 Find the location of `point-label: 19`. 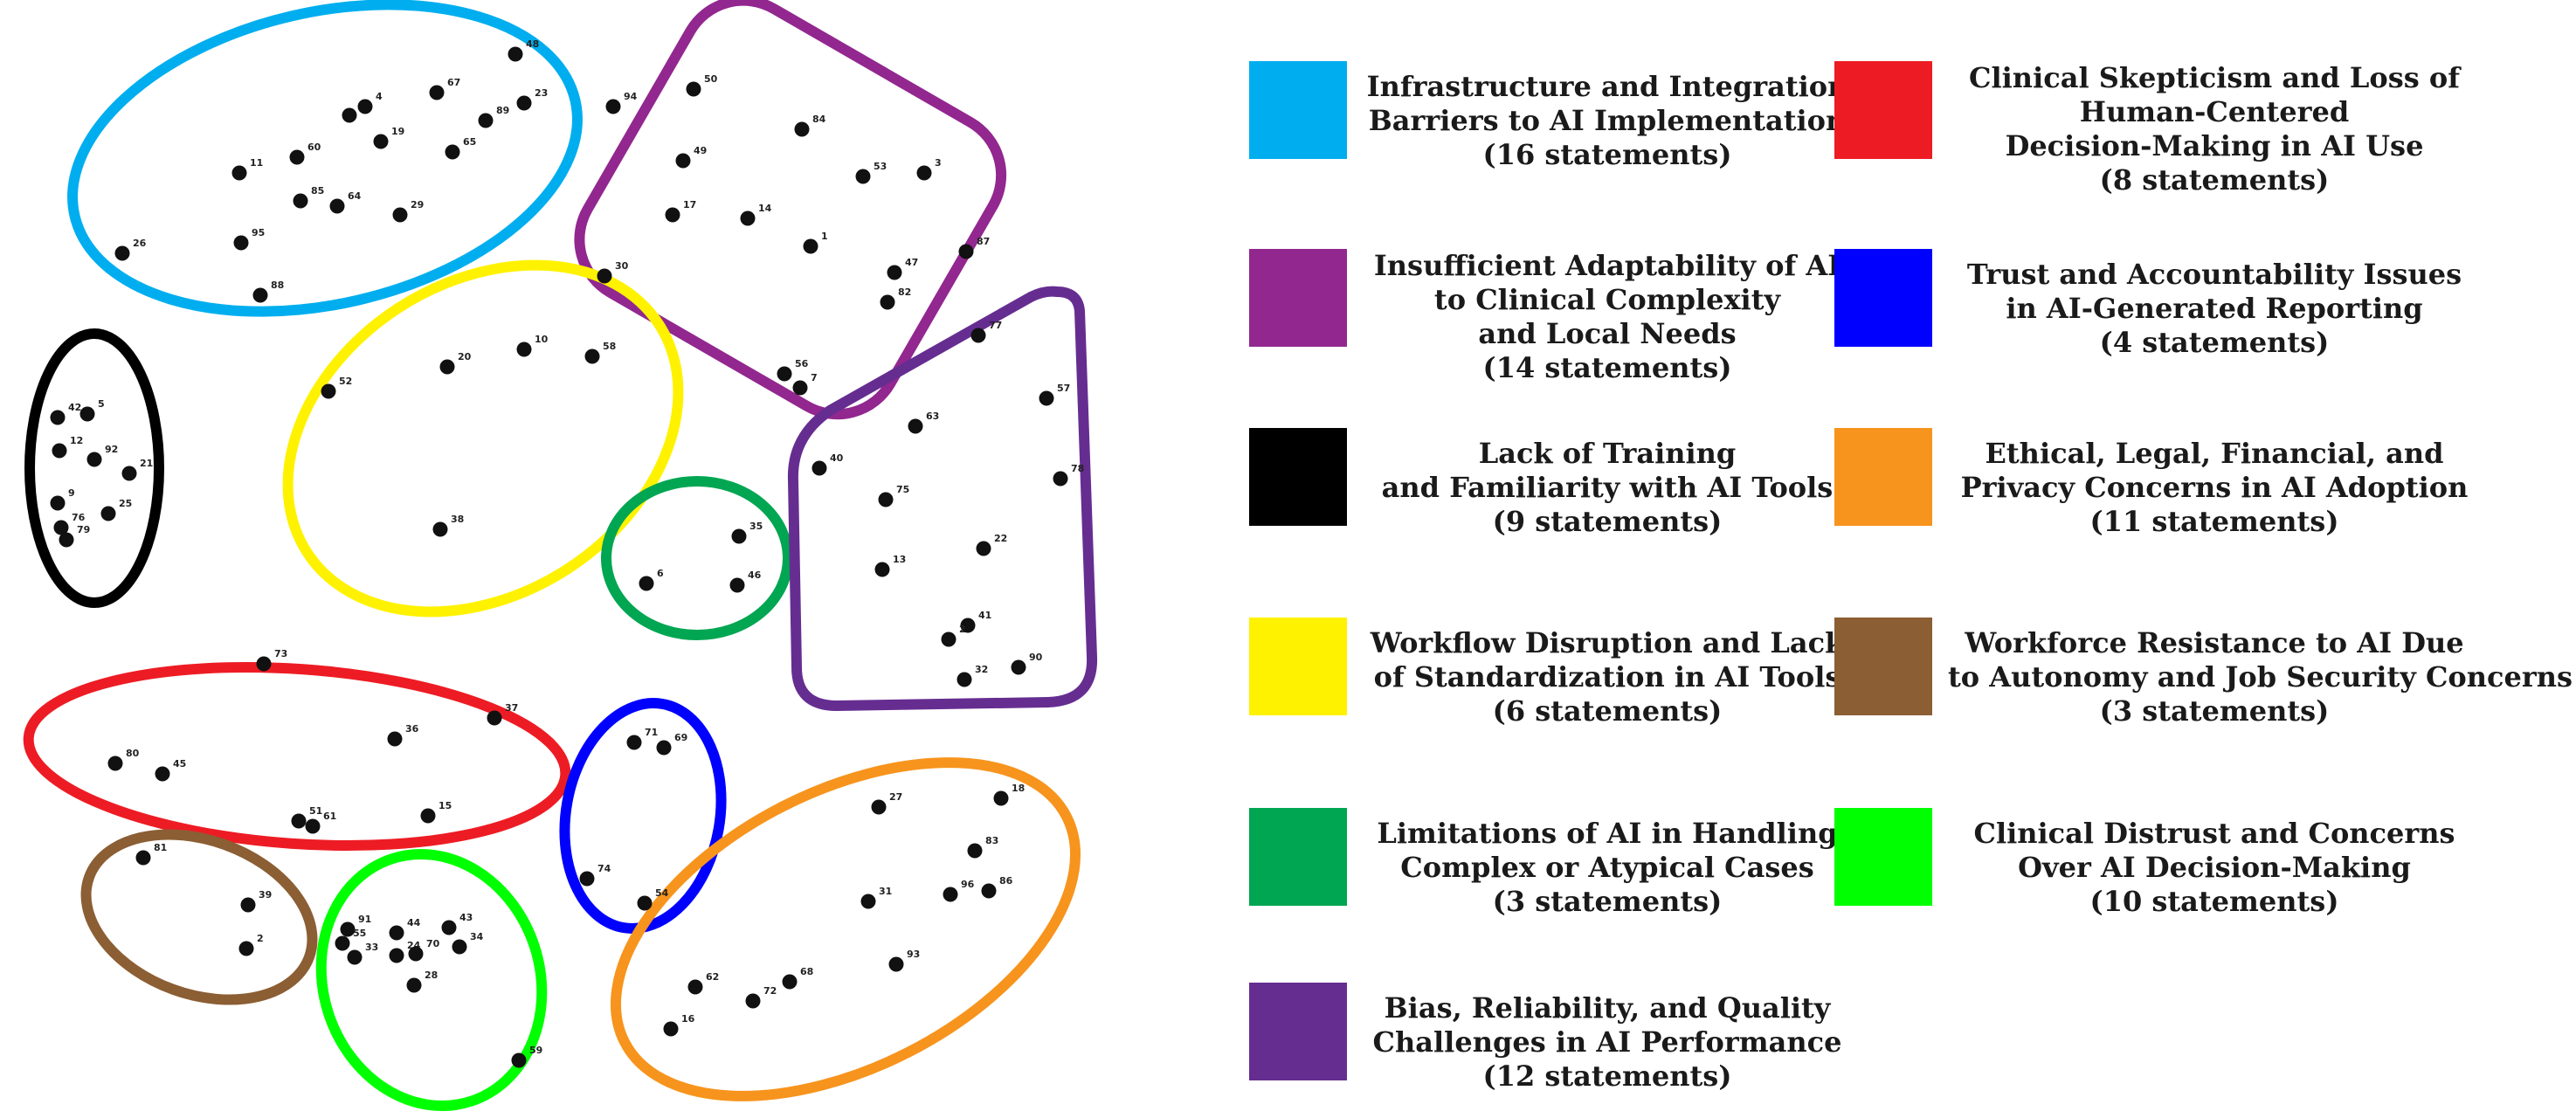

point-label: 19 is located at coordinates (397, 131).